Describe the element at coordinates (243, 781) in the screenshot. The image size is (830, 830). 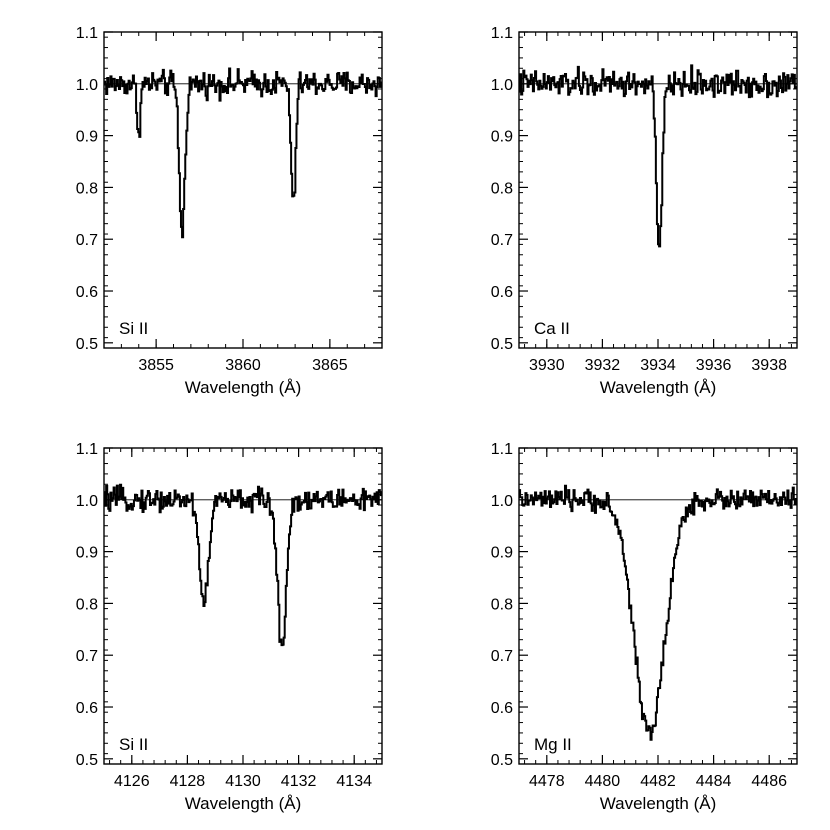
I see `x-tick-label: 4130` at that location.